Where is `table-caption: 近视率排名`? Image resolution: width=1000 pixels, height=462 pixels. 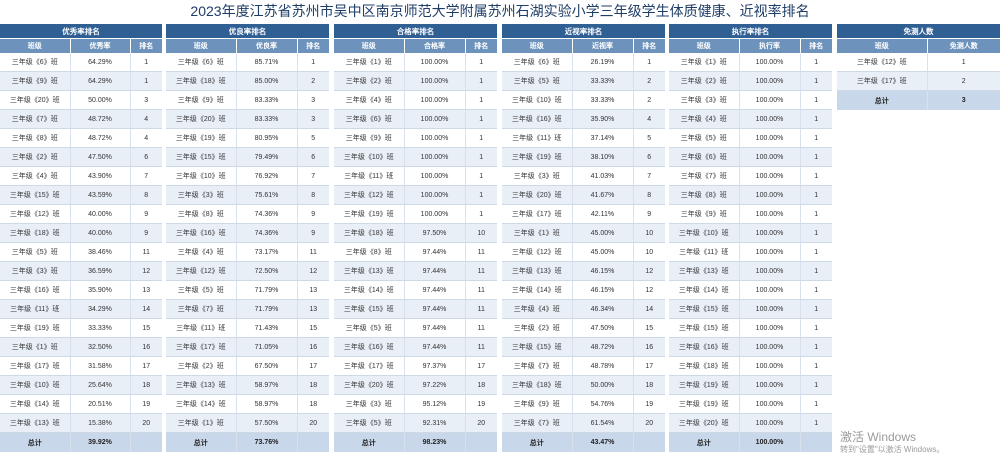
table-caption: 近视率排名 is located at coordinates (583, 31).